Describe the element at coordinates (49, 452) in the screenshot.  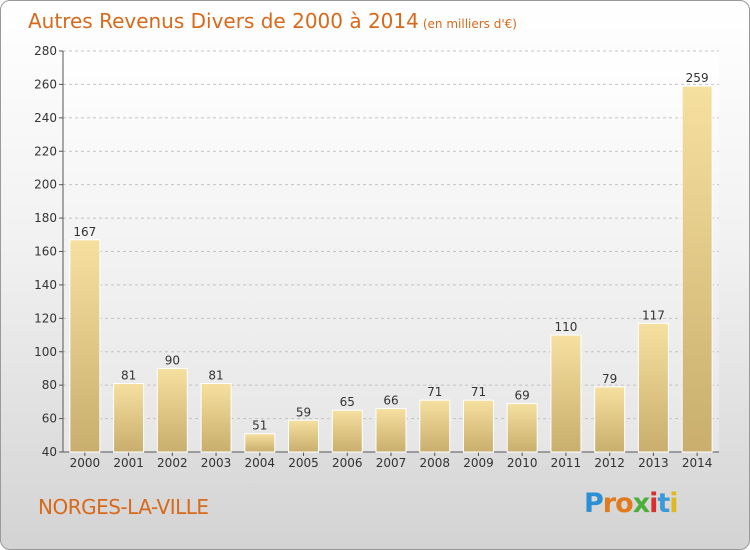
I see `y-tick-label: 40` at that location.